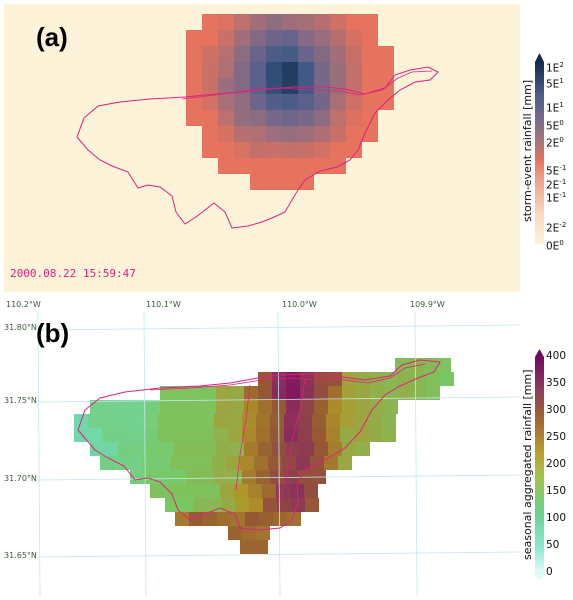 Image resolution: width=573 pixels, height=600 pixels. I want to click on latitude-label: 31.75°N, so click(20, 400).